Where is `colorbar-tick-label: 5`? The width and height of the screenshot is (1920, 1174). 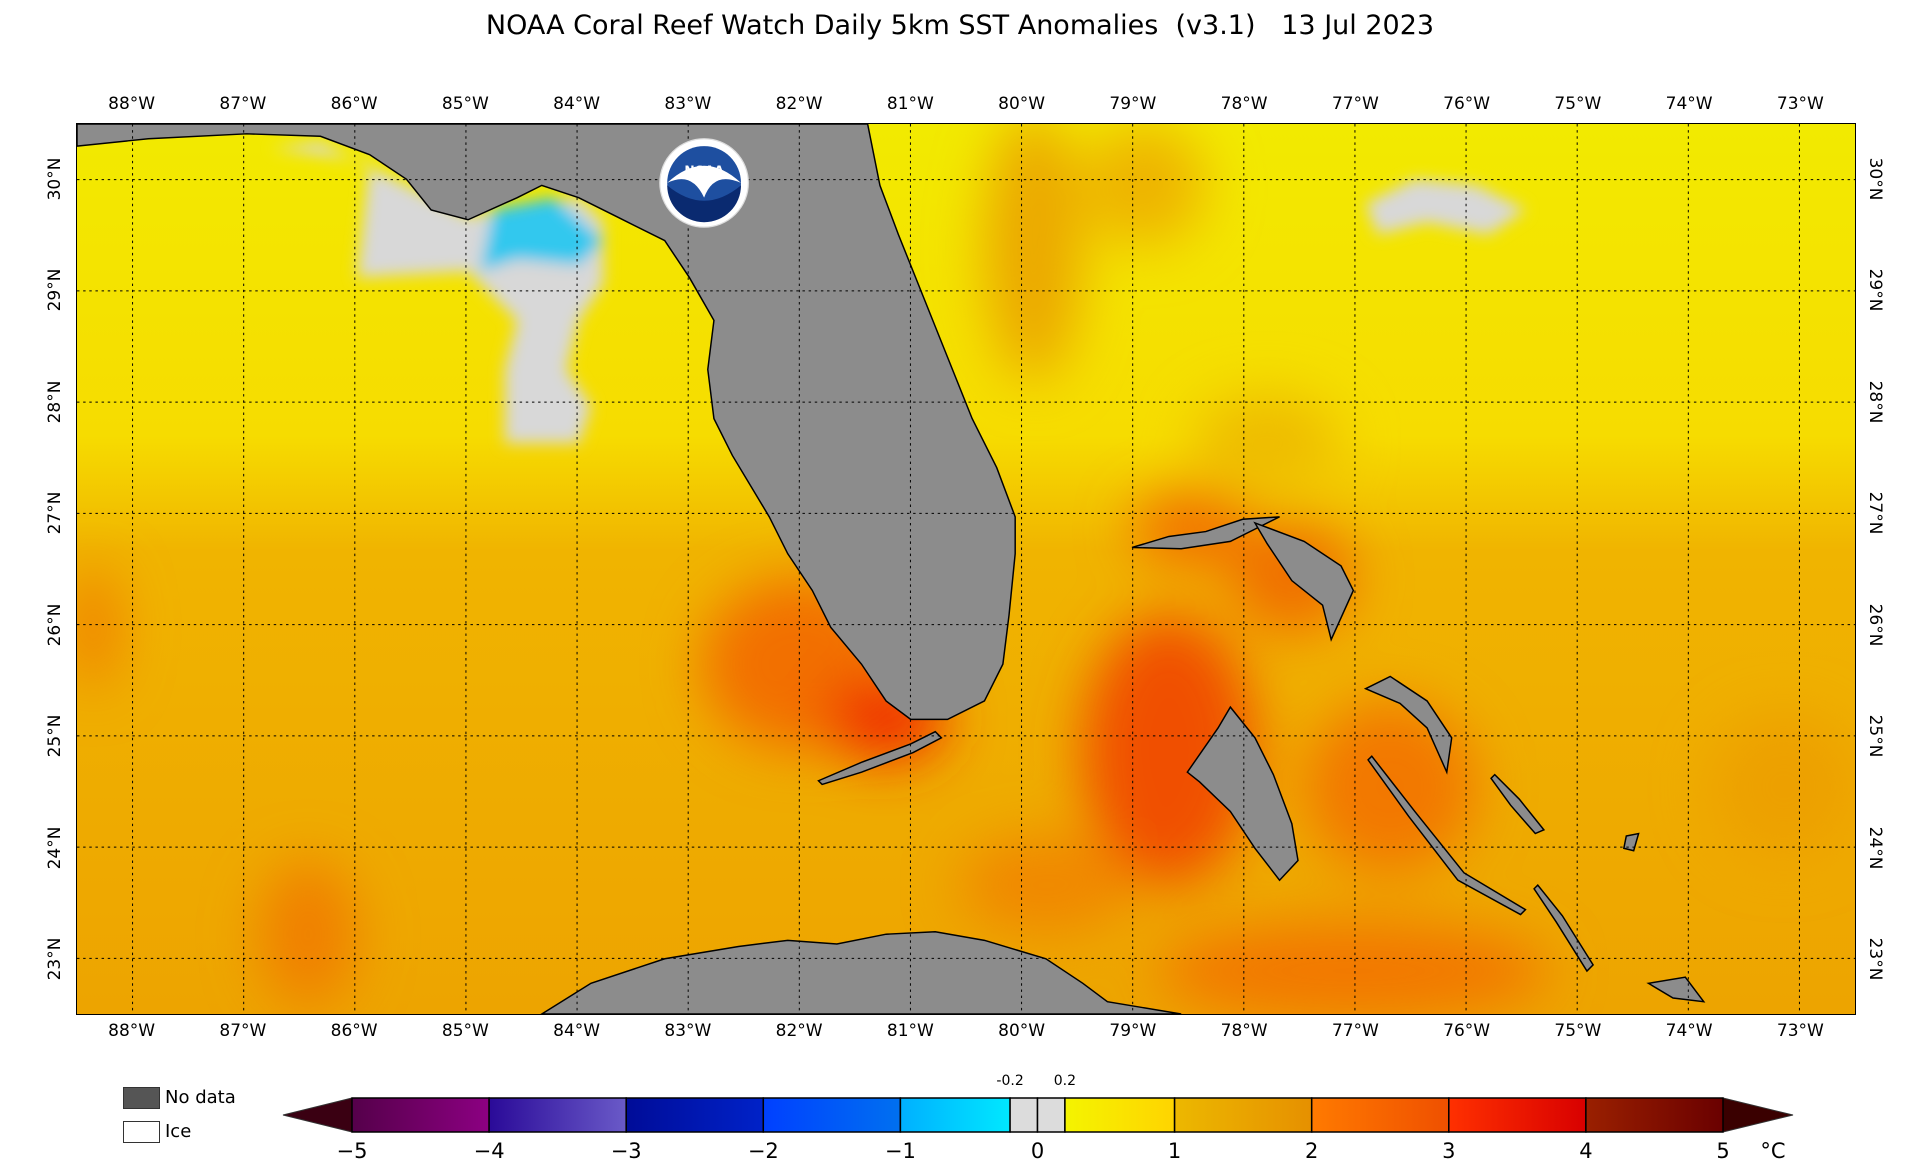 colorbar-tick-label: 5 is located at coordinates (1723, 1151).